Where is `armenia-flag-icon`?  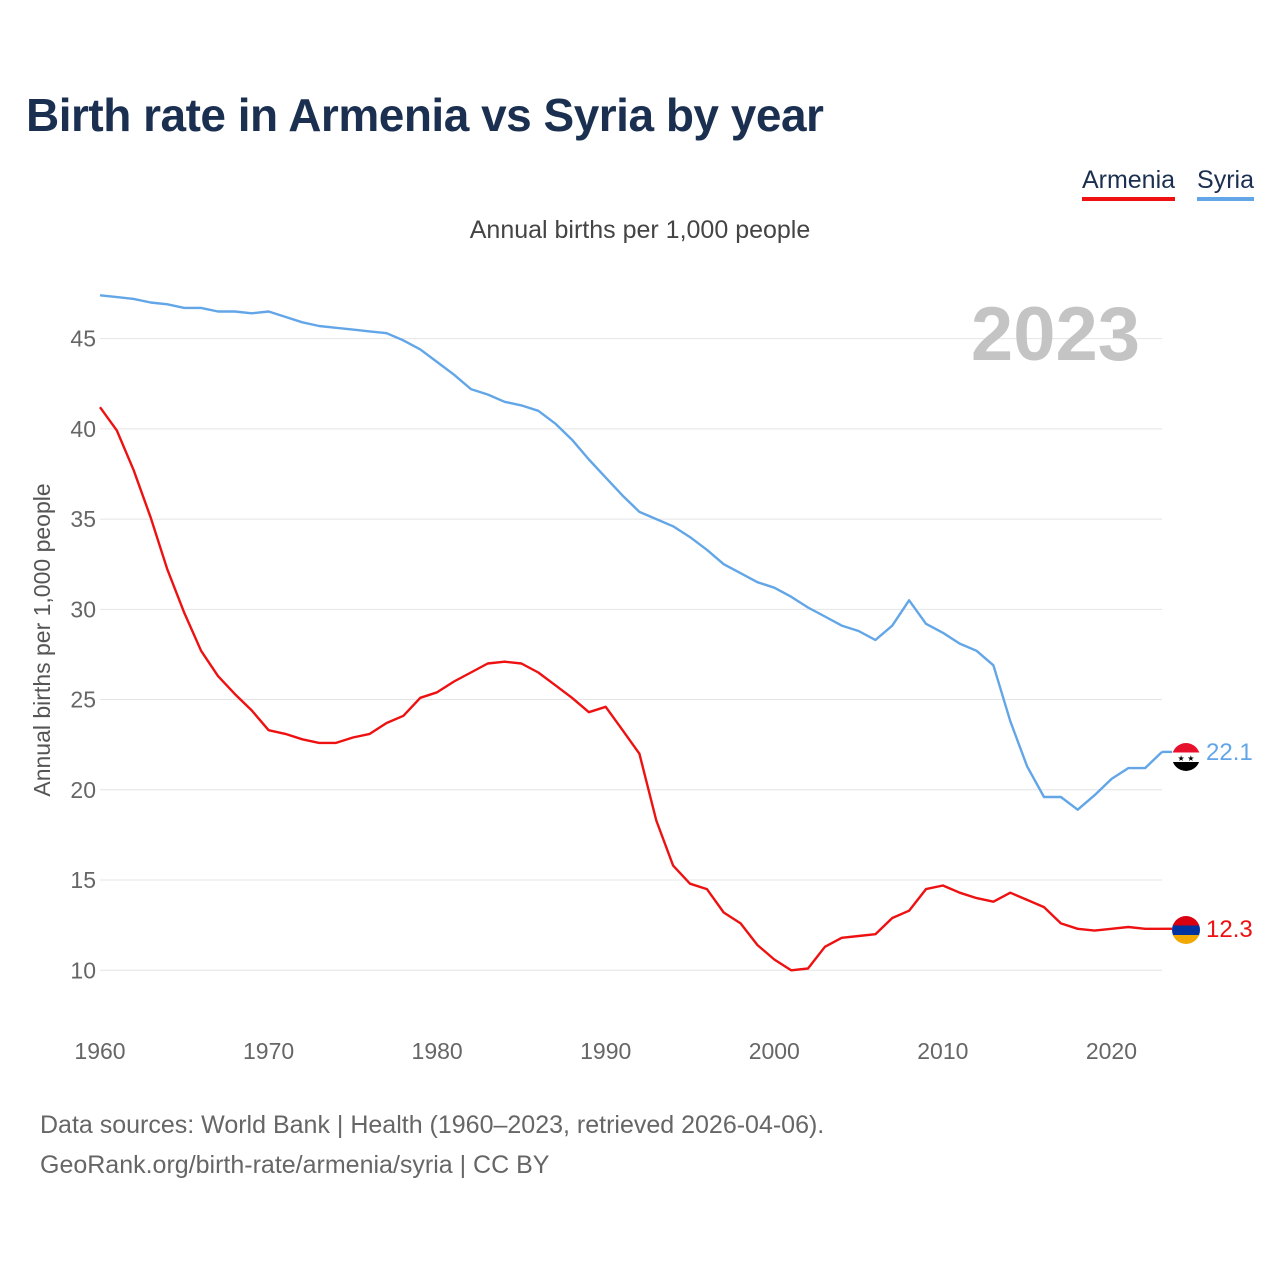 armenia-flag-icon is located at coordinates (1186, 930).